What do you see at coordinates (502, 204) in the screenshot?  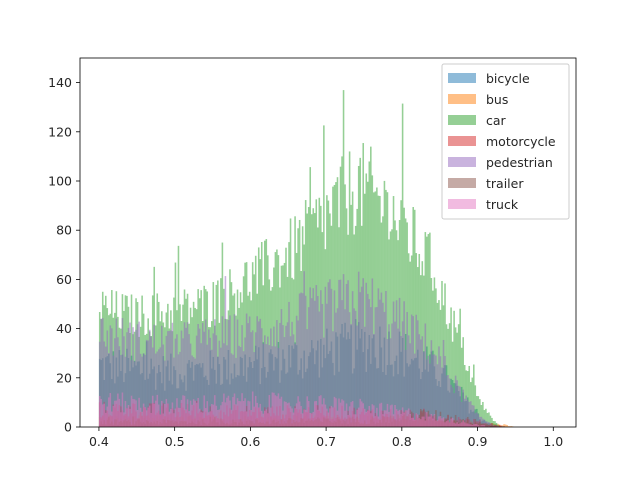 I see `legend-label-truck: truck` at bounding box center [502, 204].